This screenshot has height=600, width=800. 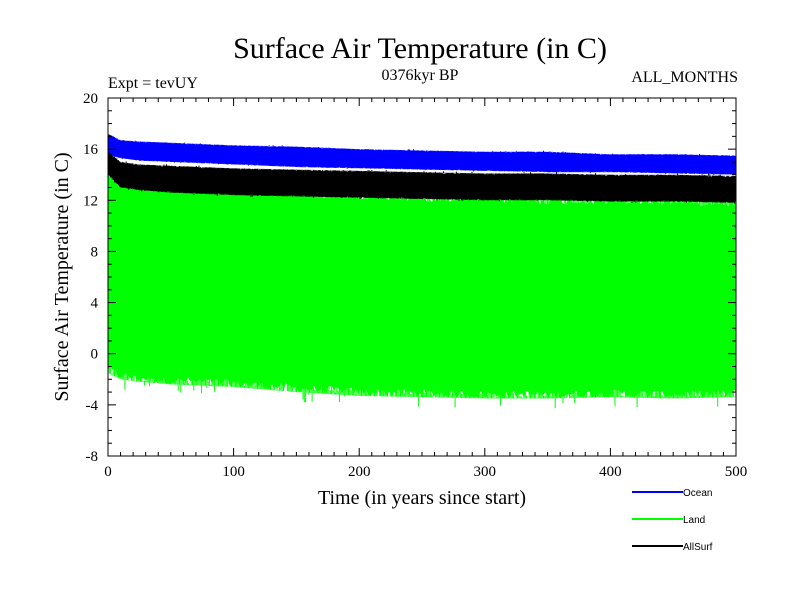 I want to click on months-label: ALL_MONTHS, so click(x=684, y=77).